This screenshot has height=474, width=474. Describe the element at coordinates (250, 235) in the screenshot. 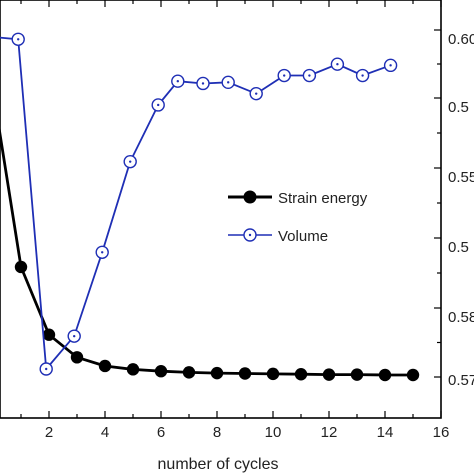

I see `legend-marker-volume-dot` at that location.